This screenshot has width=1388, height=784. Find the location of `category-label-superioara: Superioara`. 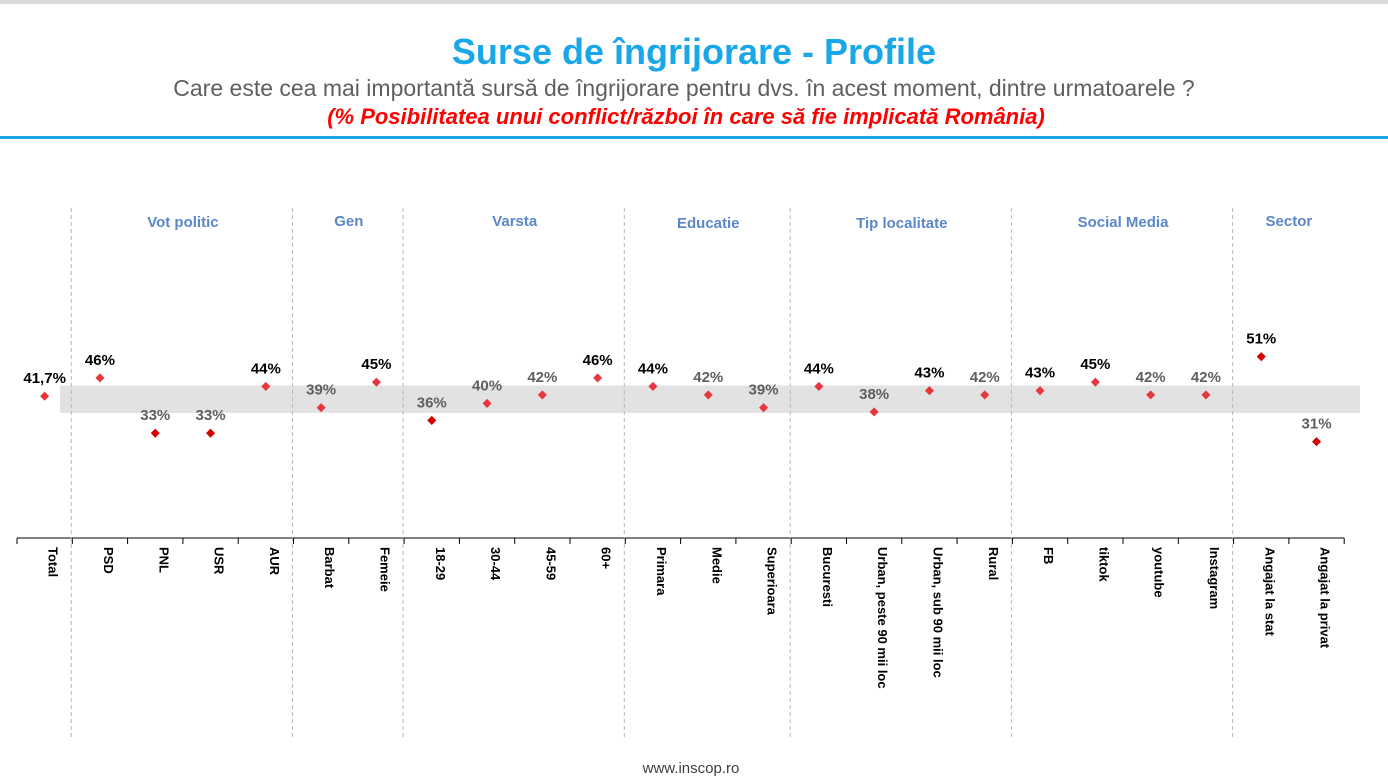

category-label-superioara: Superioara is located at coordinates (772, 581).